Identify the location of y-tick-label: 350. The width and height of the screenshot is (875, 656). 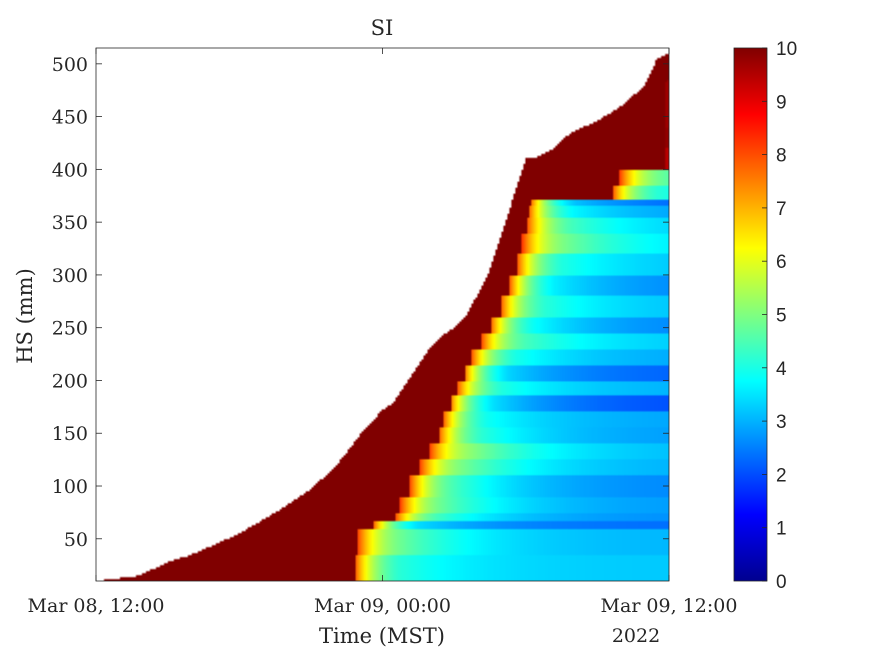
(70, 223).